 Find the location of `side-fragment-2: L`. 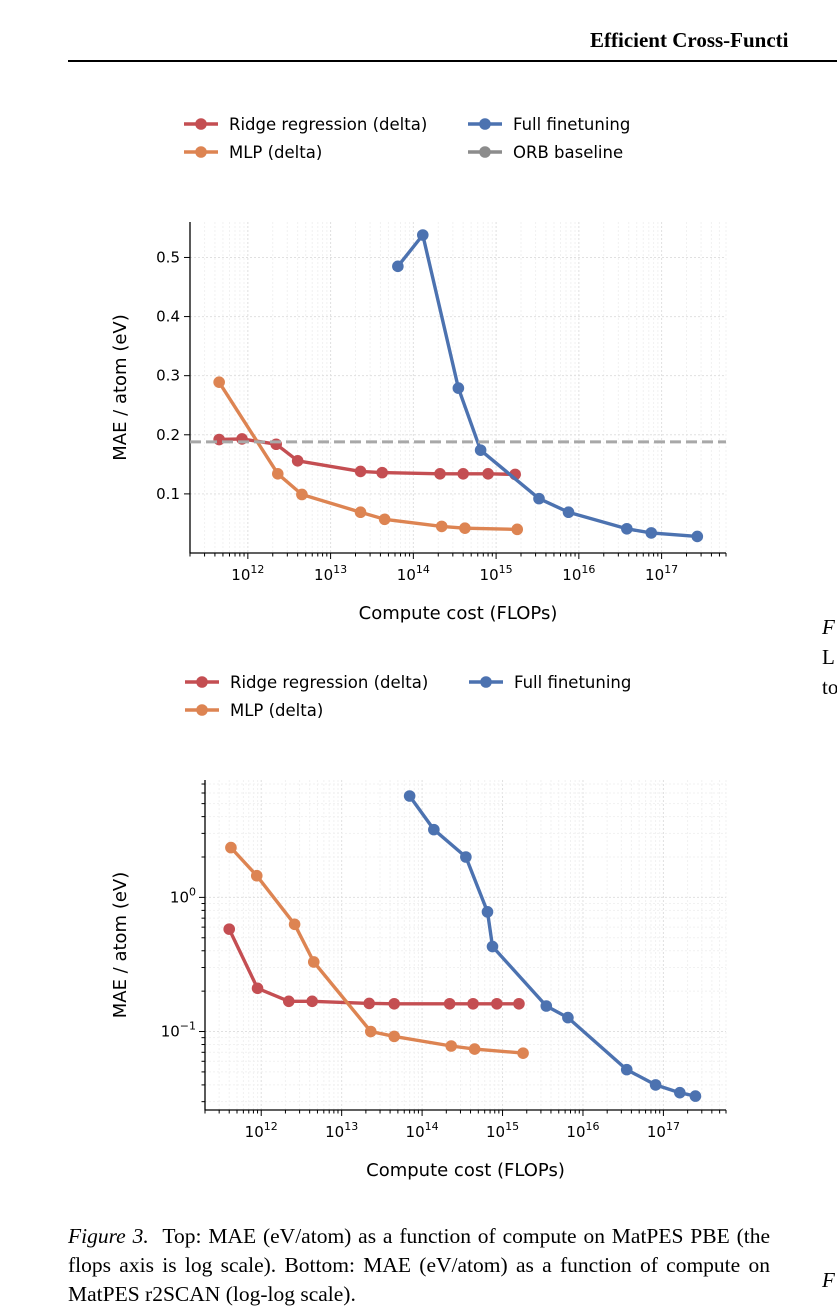

side-fragment-2: L is located at coordinates (828, 657).